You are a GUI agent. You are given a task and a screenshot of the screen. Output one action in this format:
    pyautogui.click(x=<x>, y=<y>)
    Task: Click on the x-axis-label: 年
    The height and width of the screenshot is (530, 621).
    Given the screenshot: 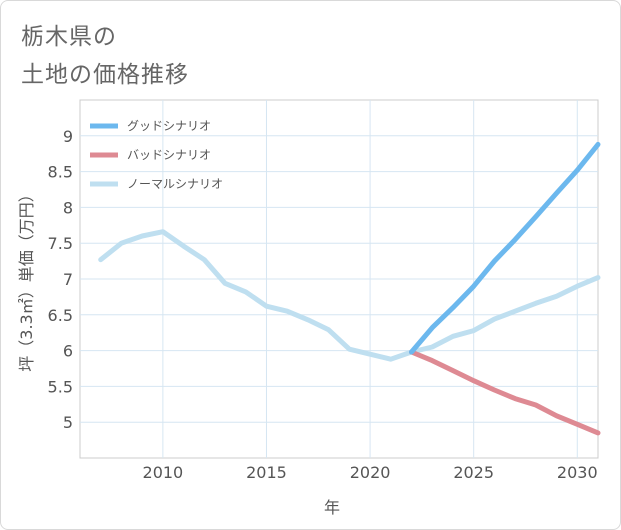 What is the action you would take?
    pyautogui.click(x=332, y=507)
    